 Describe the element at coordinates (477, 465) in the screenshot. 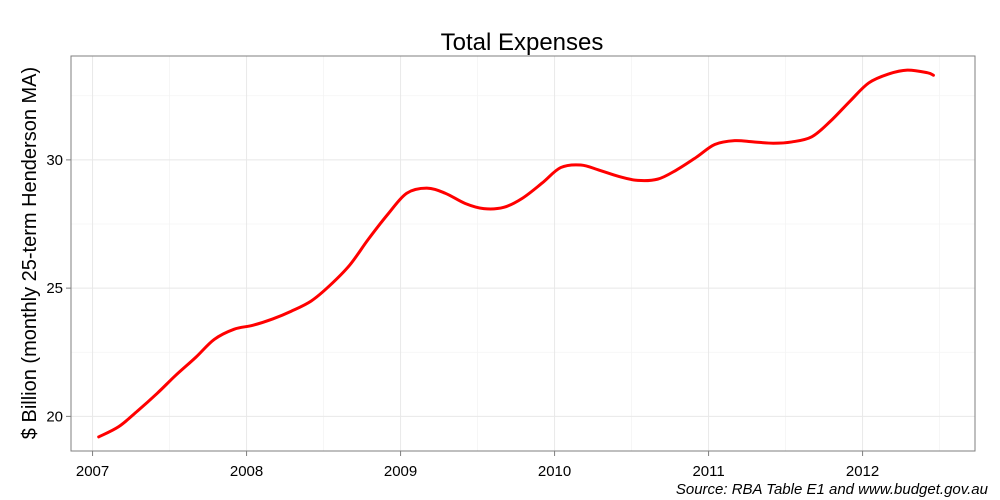

I see `x-axis: 2007 2008 2009 2010 2011 2012` at that location.